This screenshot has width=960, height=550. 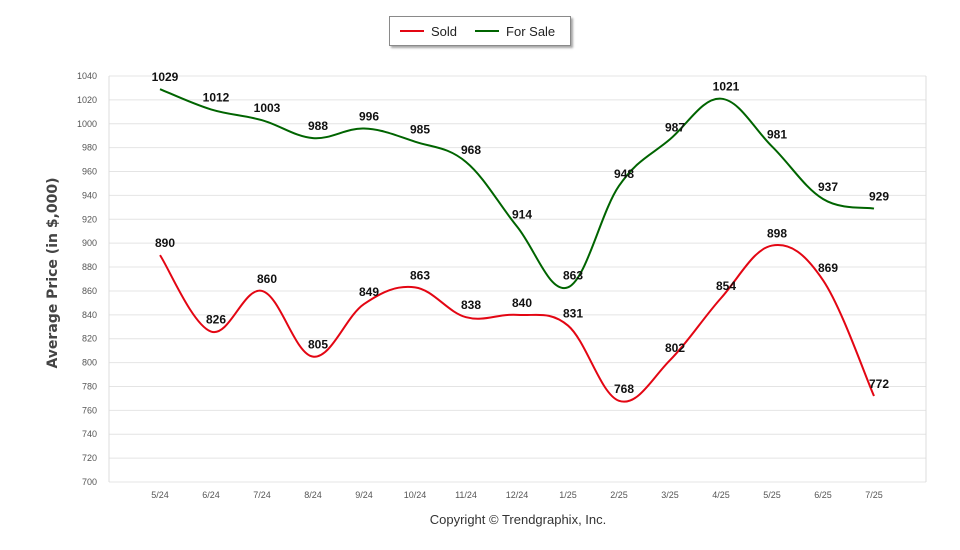 What do you see at coordinates (89, 195) in the screenshot?
I see `y-tick-label: 940` at bounding box center [89, 195].